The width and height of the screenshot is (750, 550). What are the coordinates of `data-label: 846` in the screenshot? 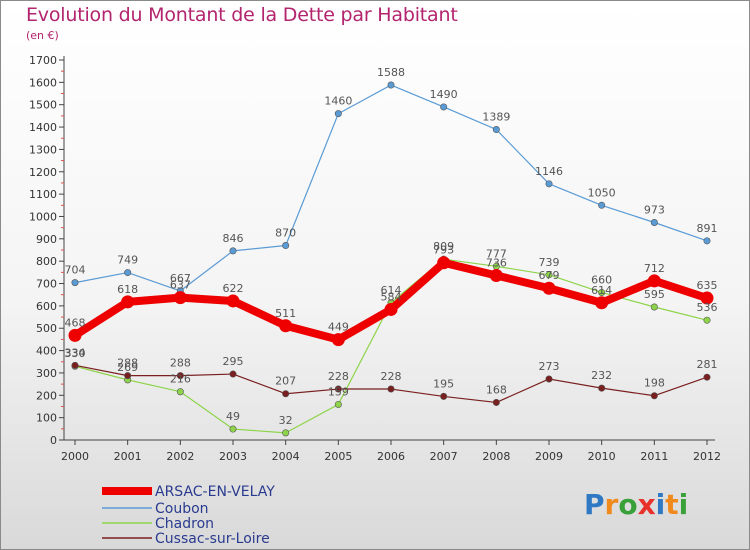 It's located at (233, 238).